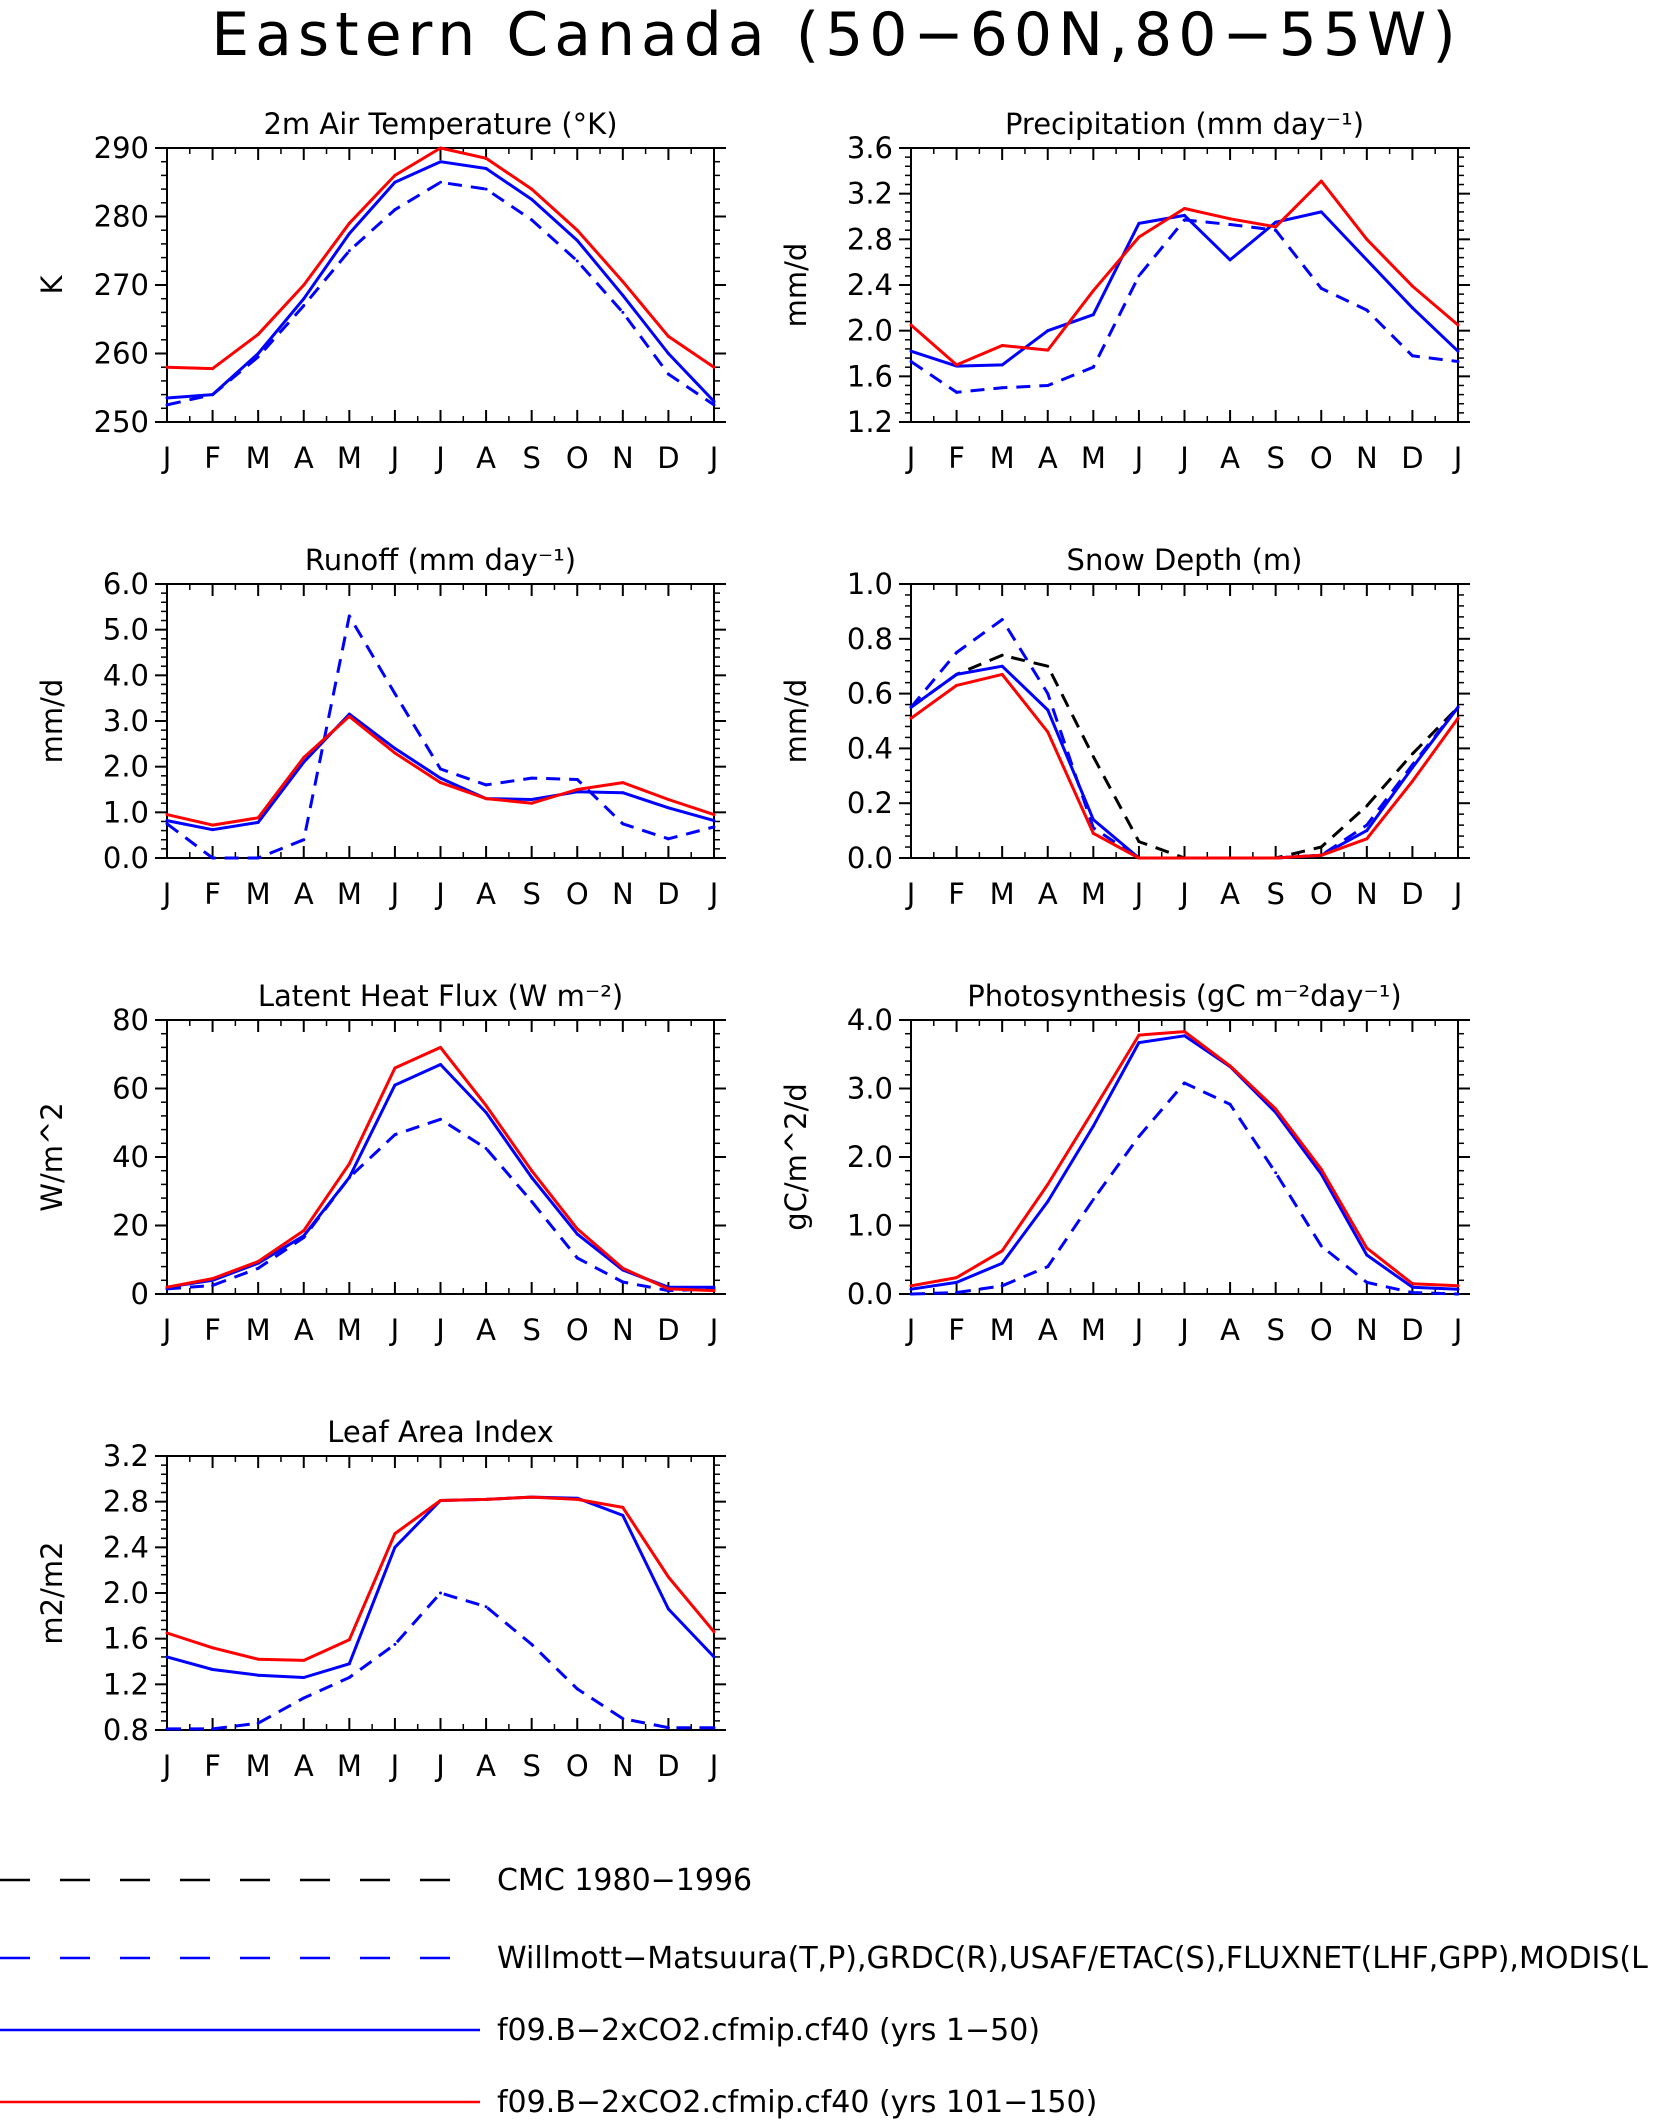 The image size is (1673, 2123). Describe the element at coordinates (121, 217) in the screenshot. I see `y-tick-label: 280` at that location.